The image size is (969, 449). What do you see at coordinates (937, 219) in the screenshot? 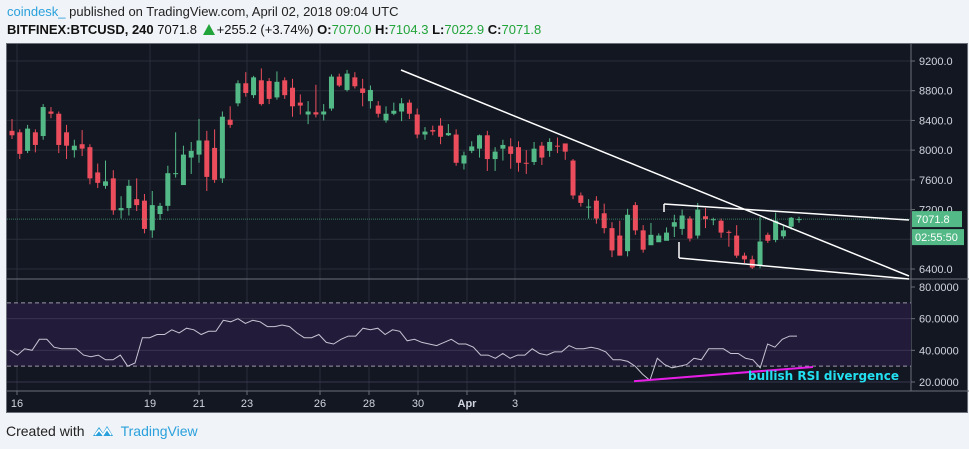
I see `last-price-tag` at bounding box center [937, 219].